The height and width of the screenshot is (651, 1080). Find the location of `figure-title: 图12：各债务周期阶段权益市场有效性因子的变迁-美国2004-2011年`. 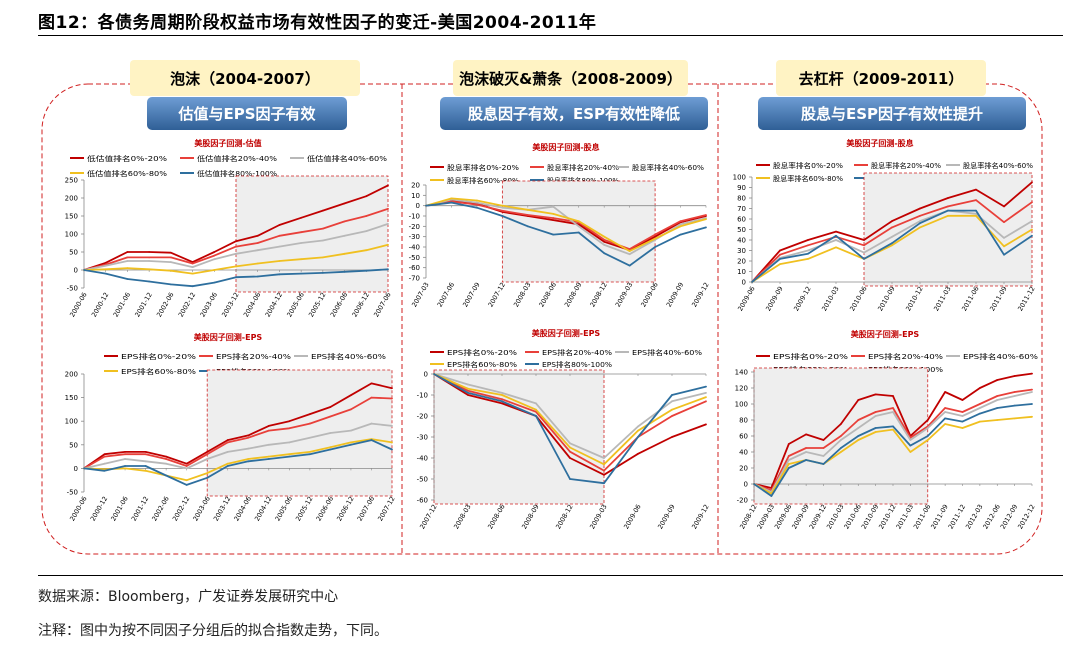

figure-title: 图12：各债务周期阶段权益市场有效性因子的变迁-美国2004-2011年 is located at coordinates (317, 23).